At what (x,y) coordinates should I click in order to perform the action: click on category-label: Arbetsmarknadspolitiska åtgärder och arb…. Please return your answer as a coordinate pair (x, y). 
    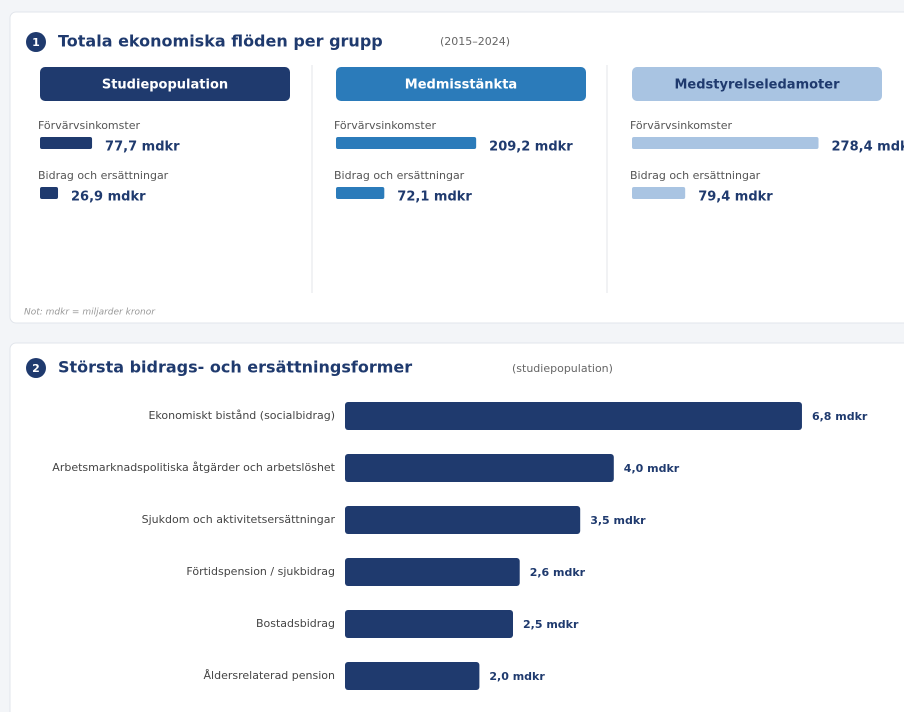
    Looking at the image, I should click on (193, 467).